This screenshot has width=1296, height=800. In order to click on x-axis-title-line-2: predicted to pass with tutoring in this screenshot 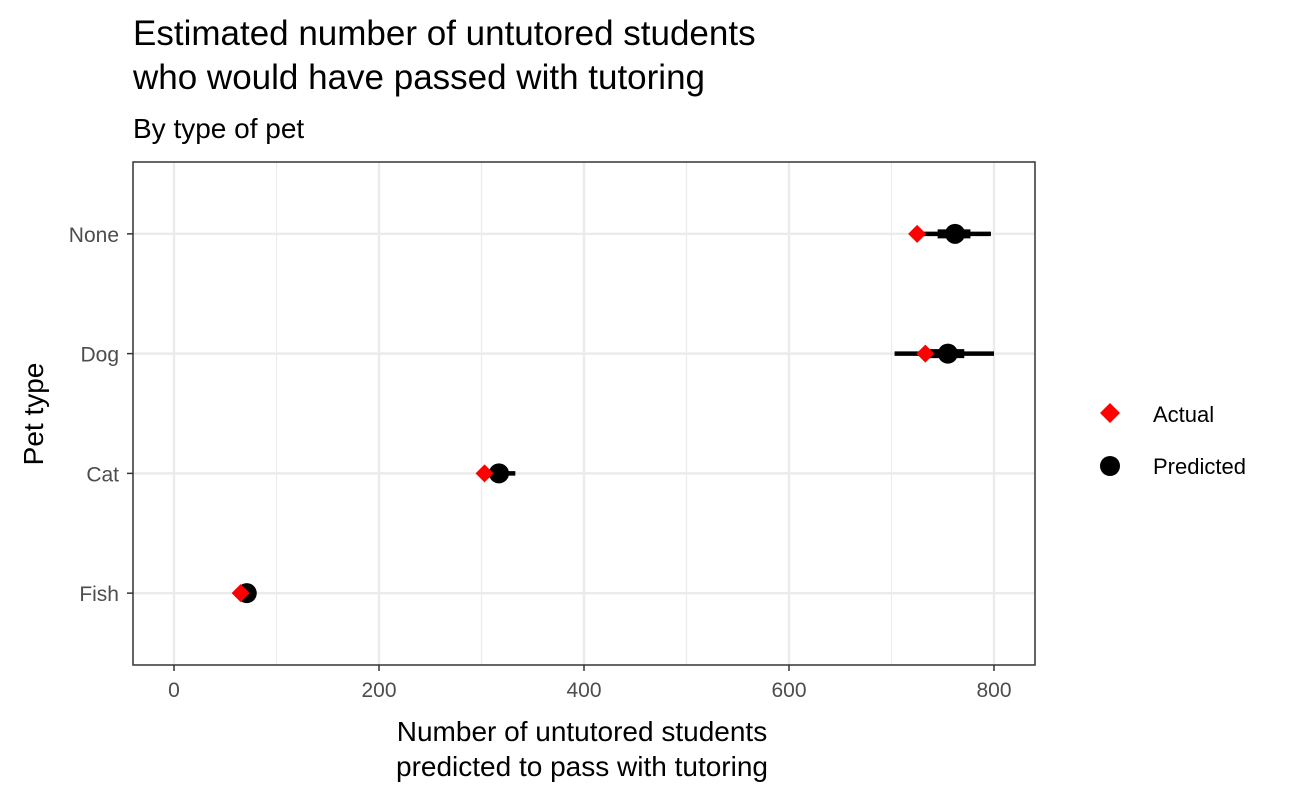, I will do `click(582, 766)`.